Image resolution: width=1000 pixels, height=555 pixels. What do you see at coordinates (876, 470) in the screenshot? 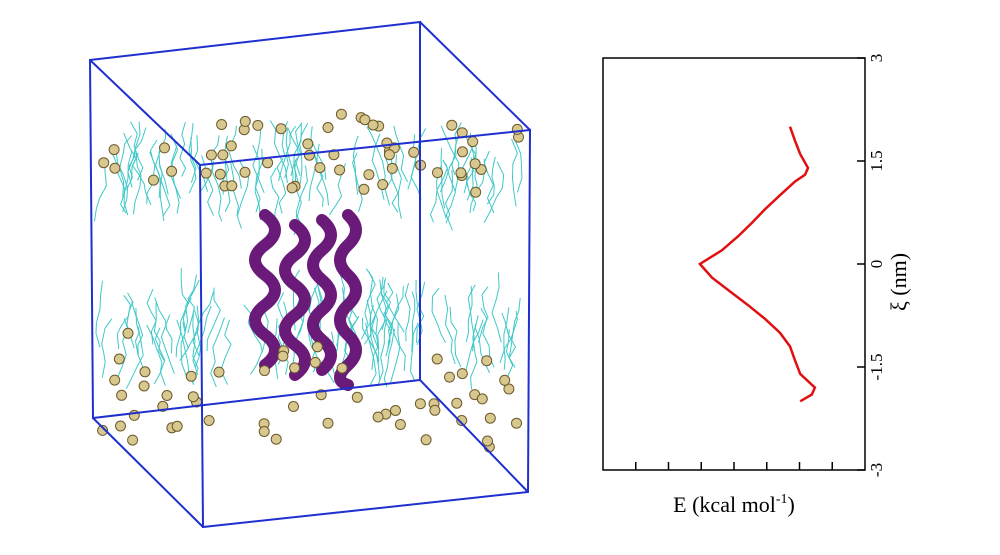
I see `x-tick-label: -3` at bounding box center [876, 470].